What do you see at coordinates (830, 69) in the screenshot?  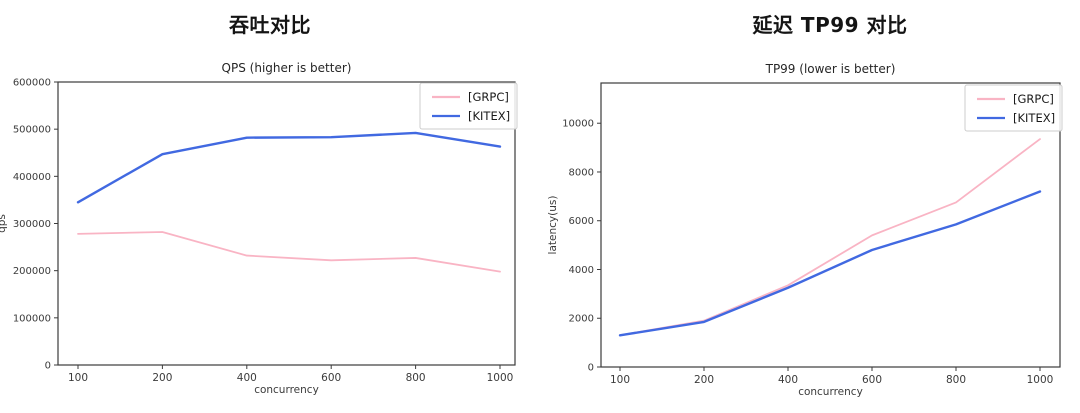 I see `chart-subtitle: TP99 (lower is better)` at bounding box center [830, 69].